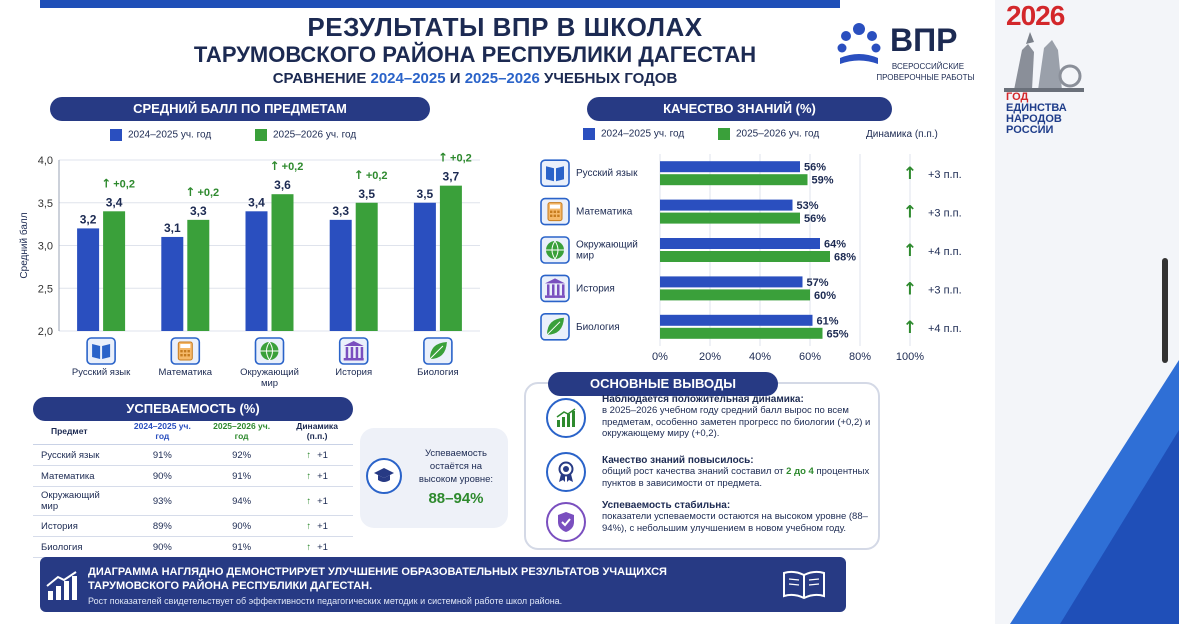  I want to click on columns-icon, so click(555, 288).